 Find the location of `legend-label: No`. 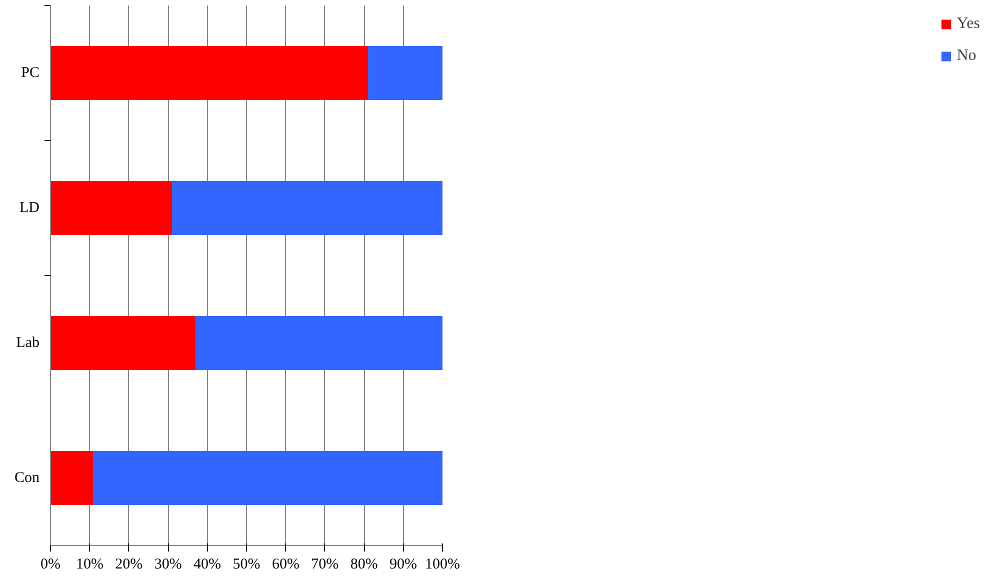

legend-label: No is located at coordinates (966, 56).